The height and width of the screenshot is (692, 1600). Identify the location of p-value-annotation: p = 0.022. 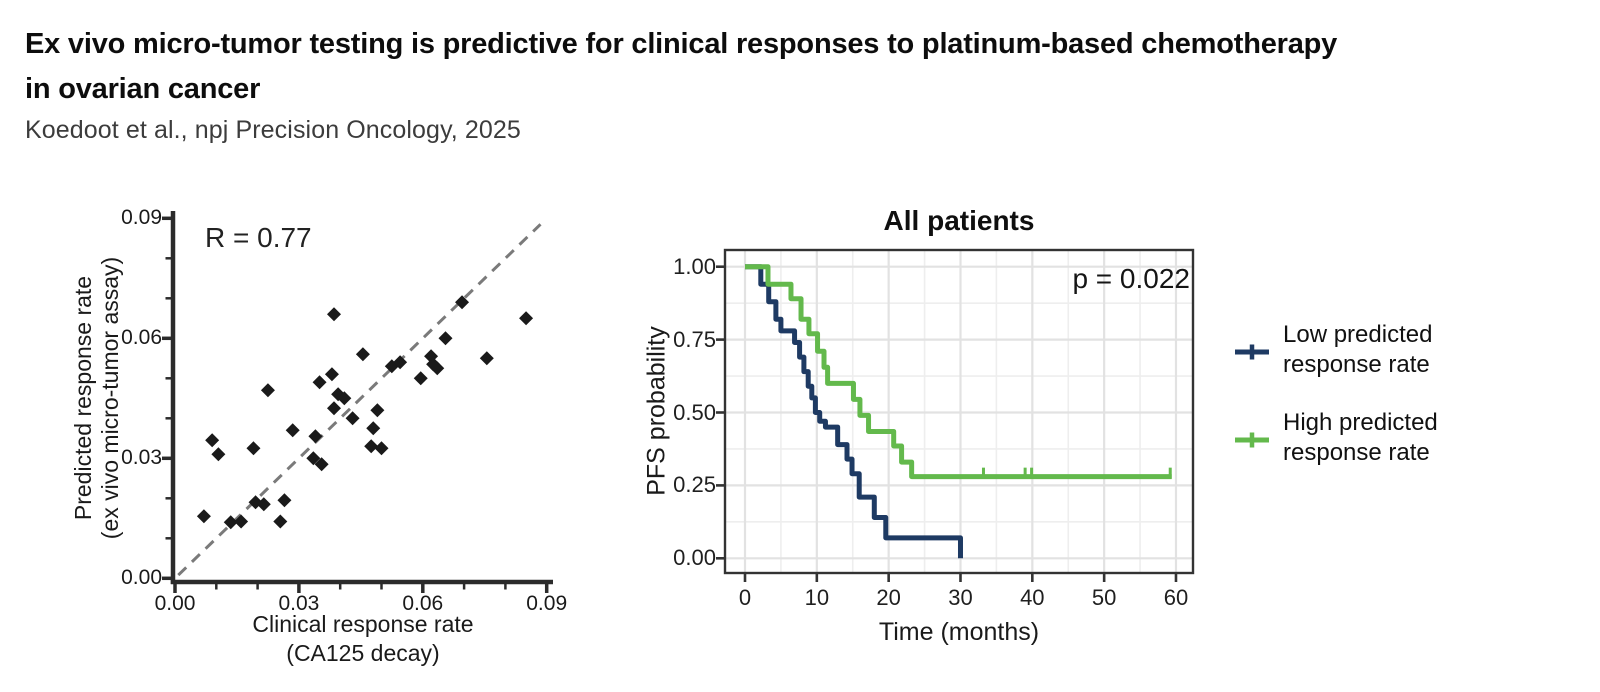
(1131, 278).